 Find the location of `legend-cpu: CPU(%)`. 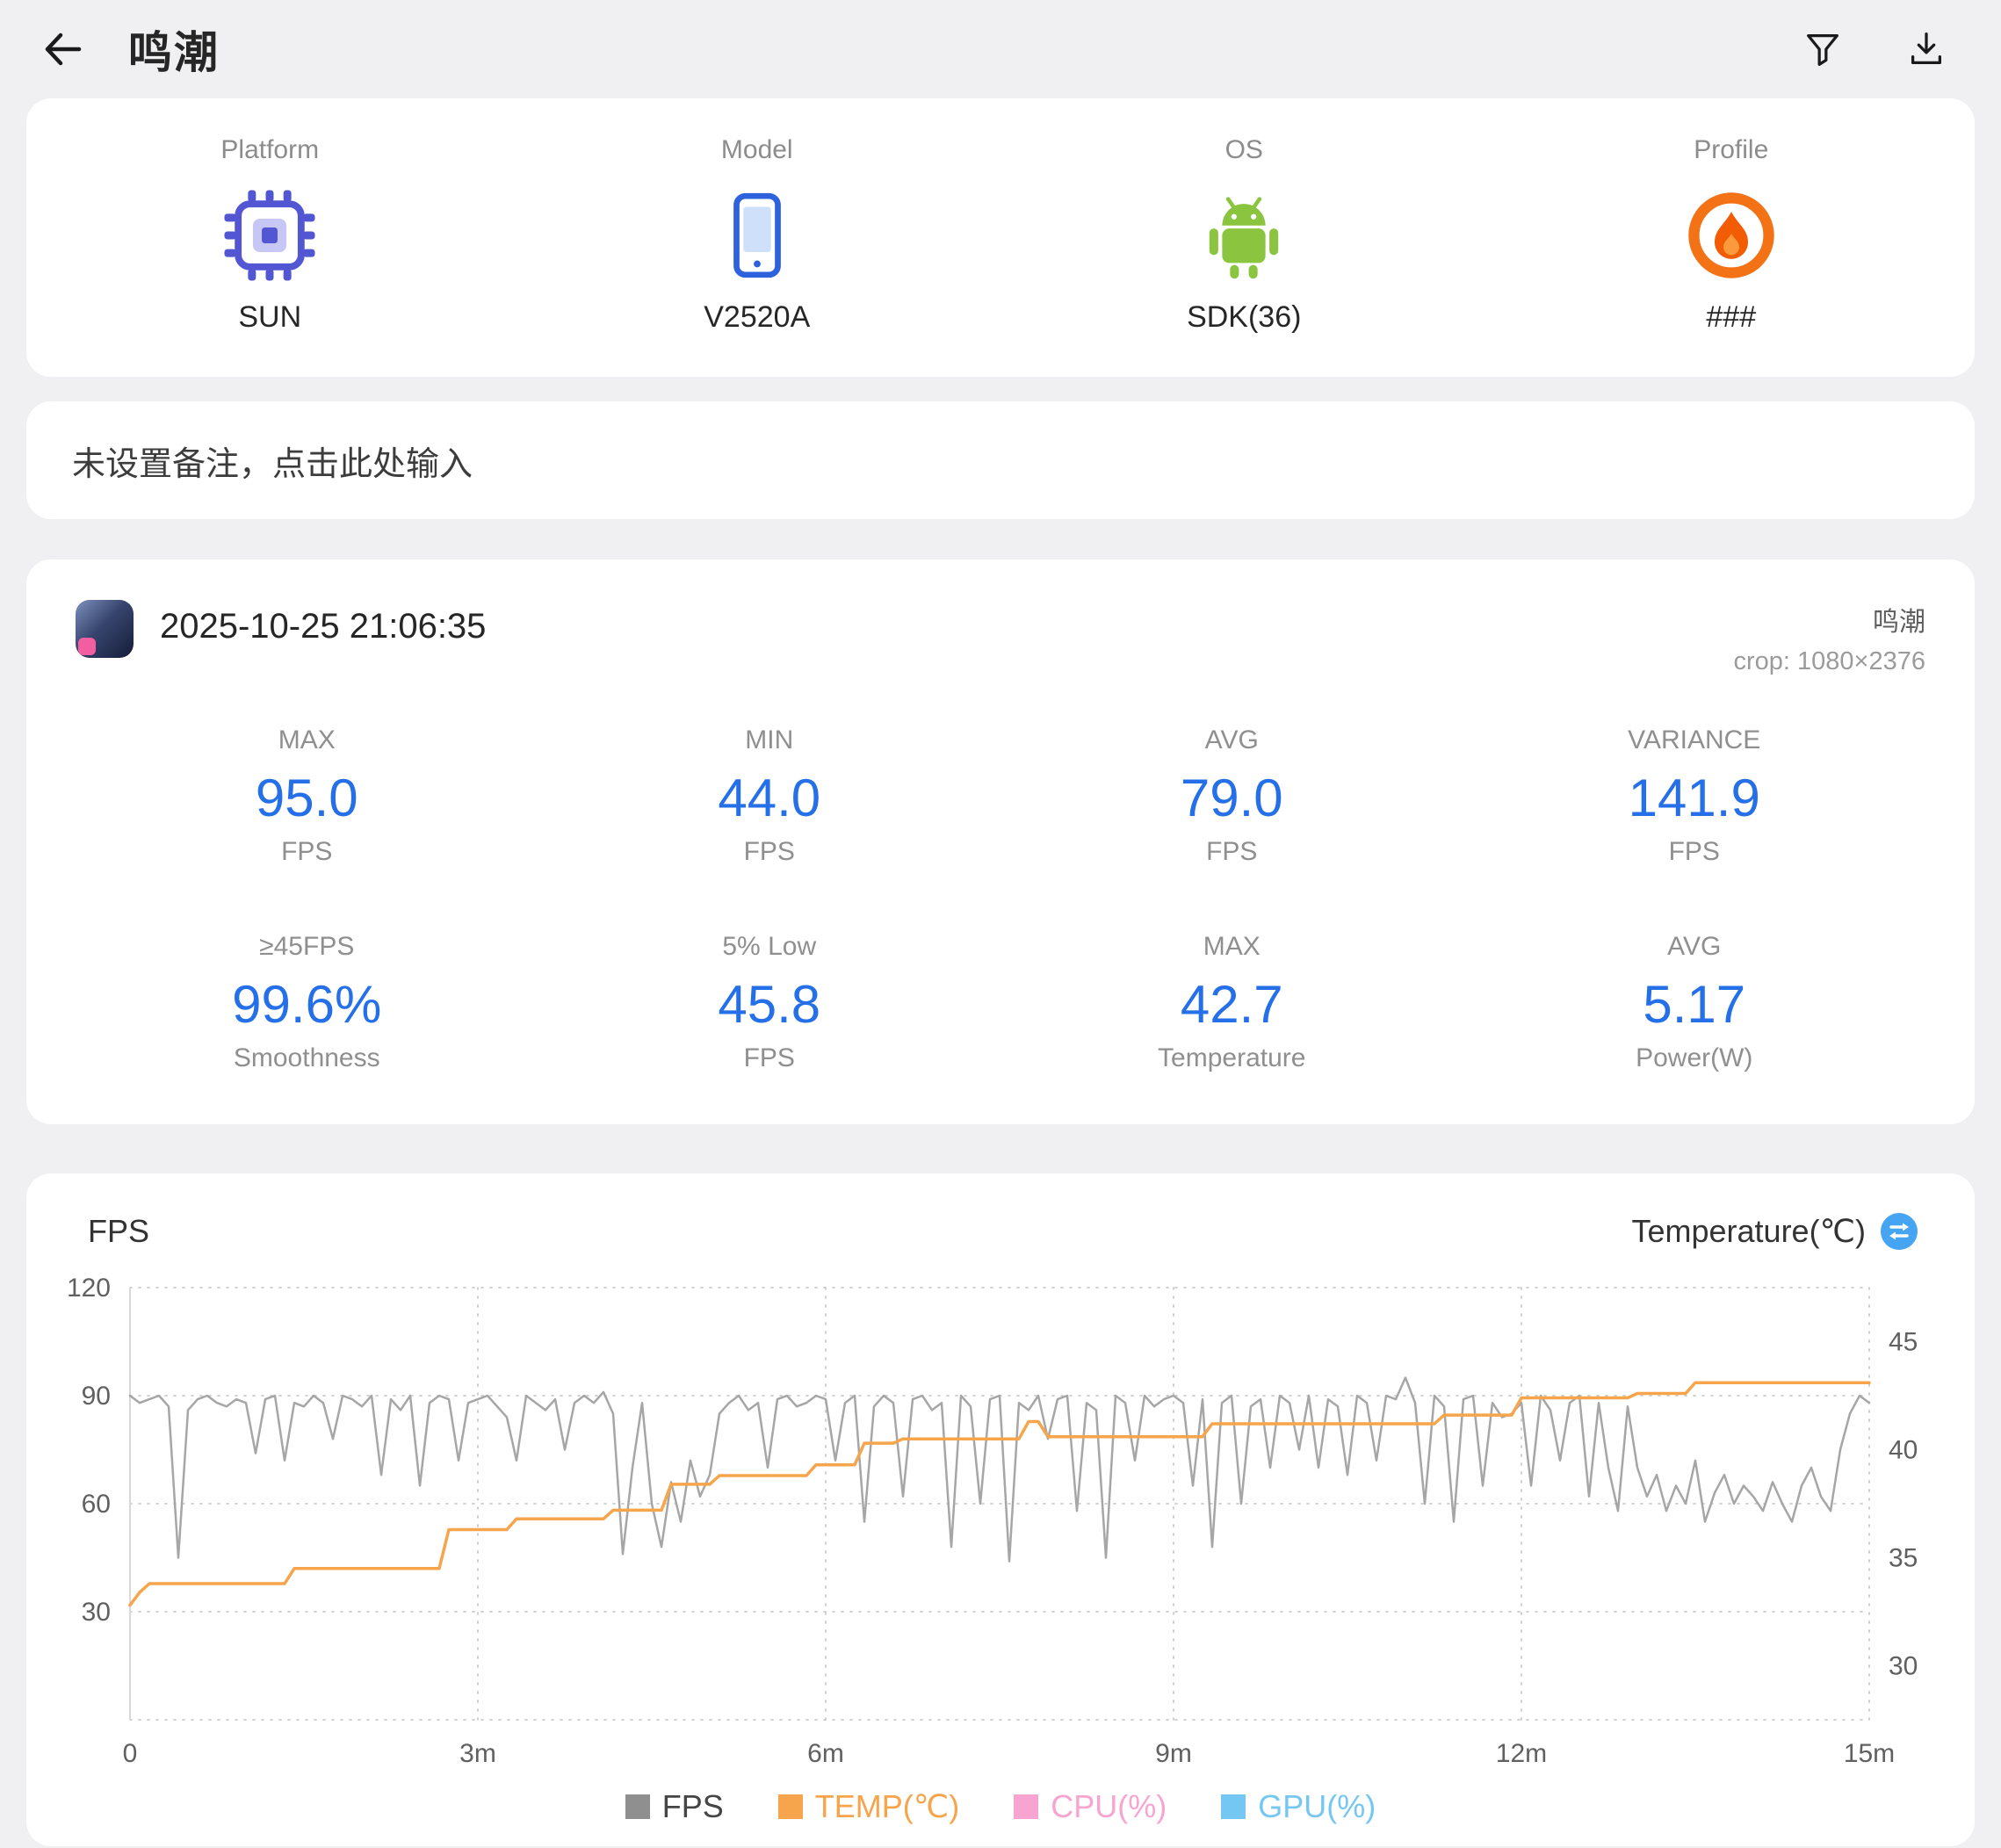

legend-cpu: CPU(%) is located at coordinates (1090, 1806).